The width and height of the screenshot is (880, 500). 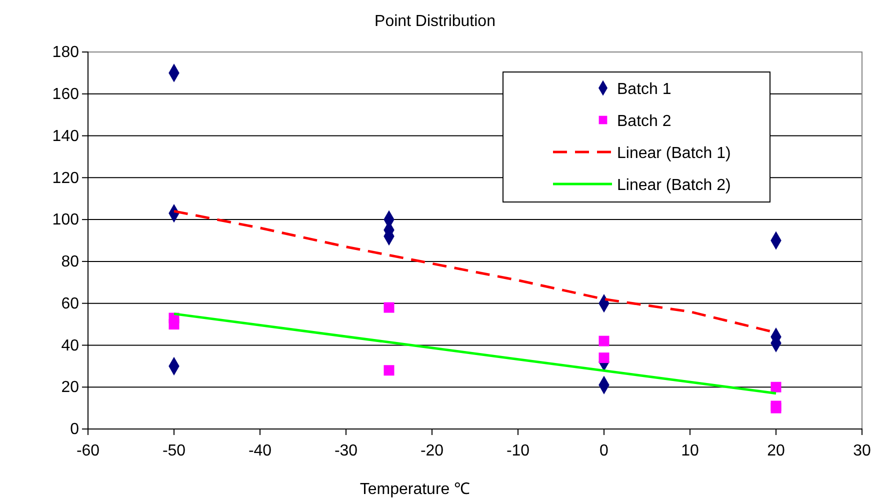 What do you see at coordinates (174, 451) in the screenshot?
I see `x-tick-label: -50` at bounding box center [174, 451].